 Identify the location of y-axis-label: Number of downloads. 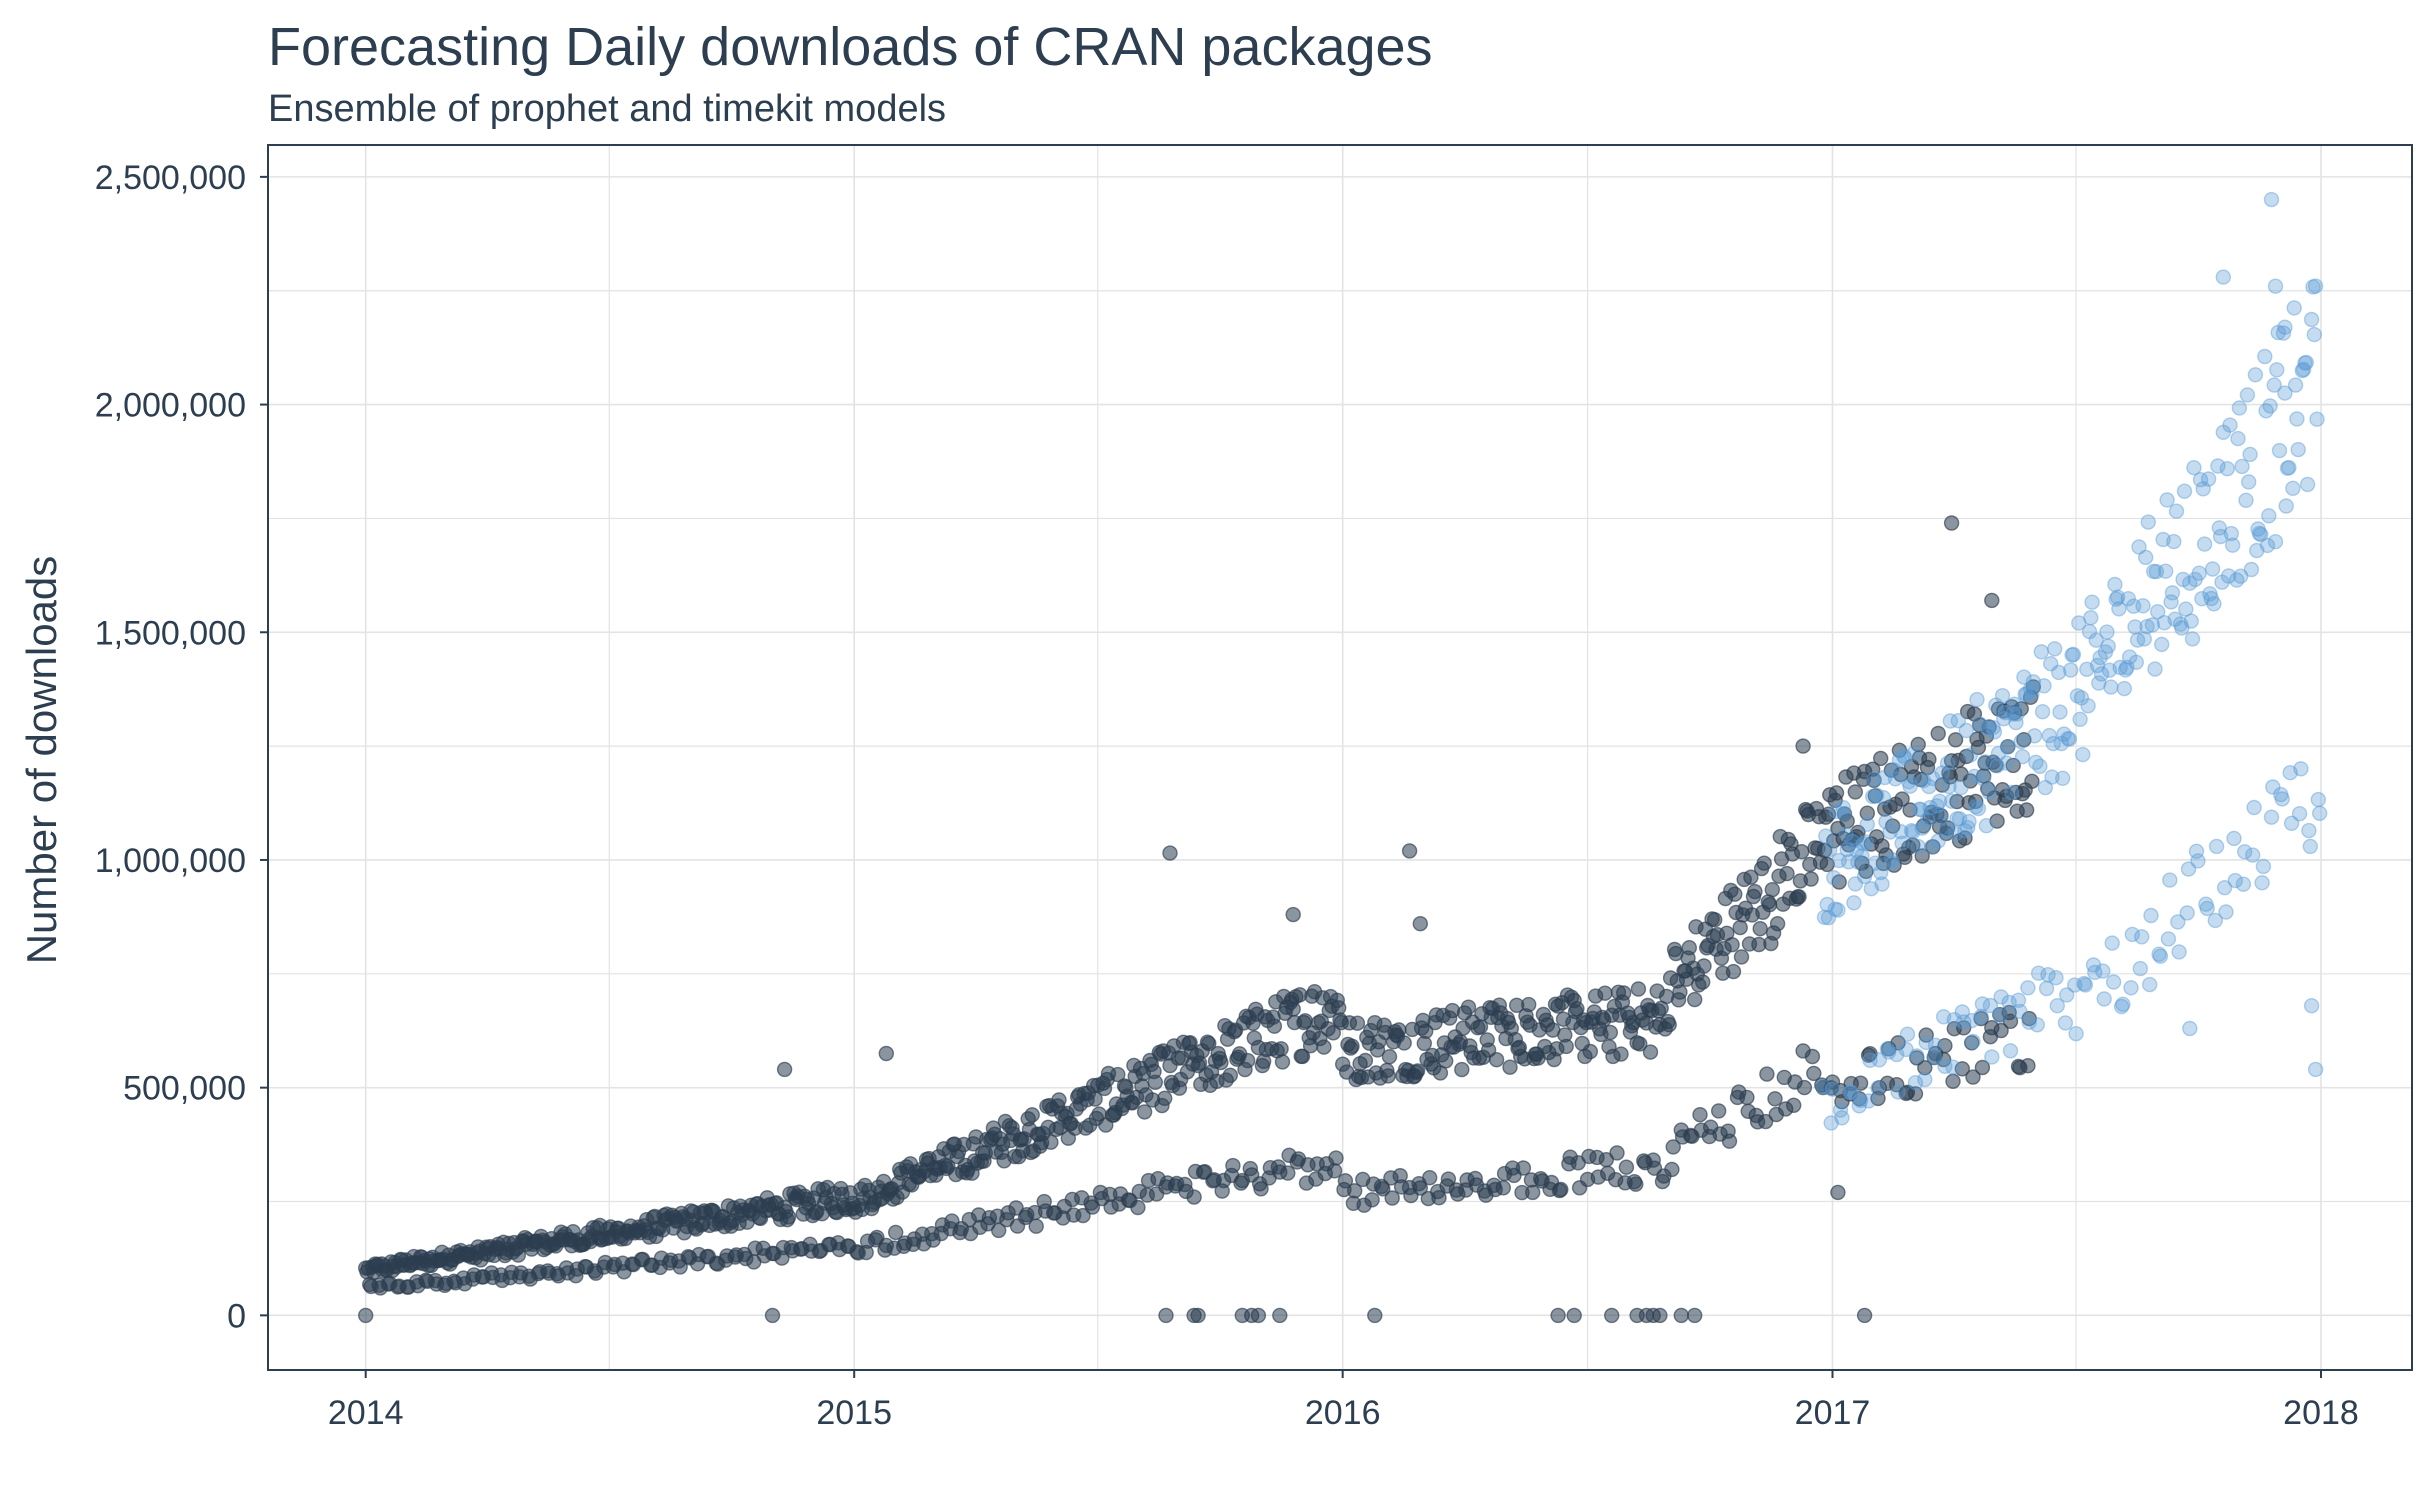
(41, 760).